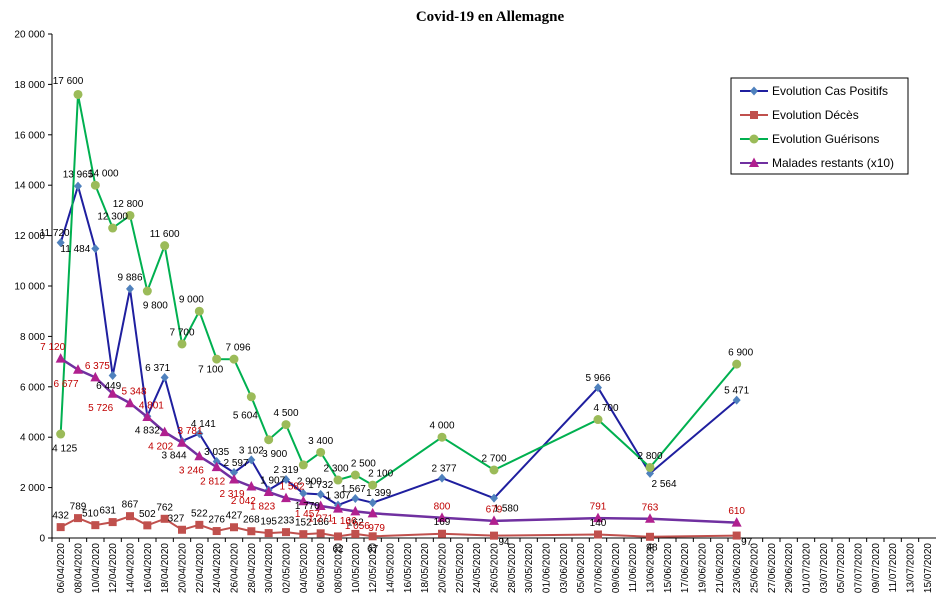  I want to click on legend-item: Evolution Décès, so click(799, 115).